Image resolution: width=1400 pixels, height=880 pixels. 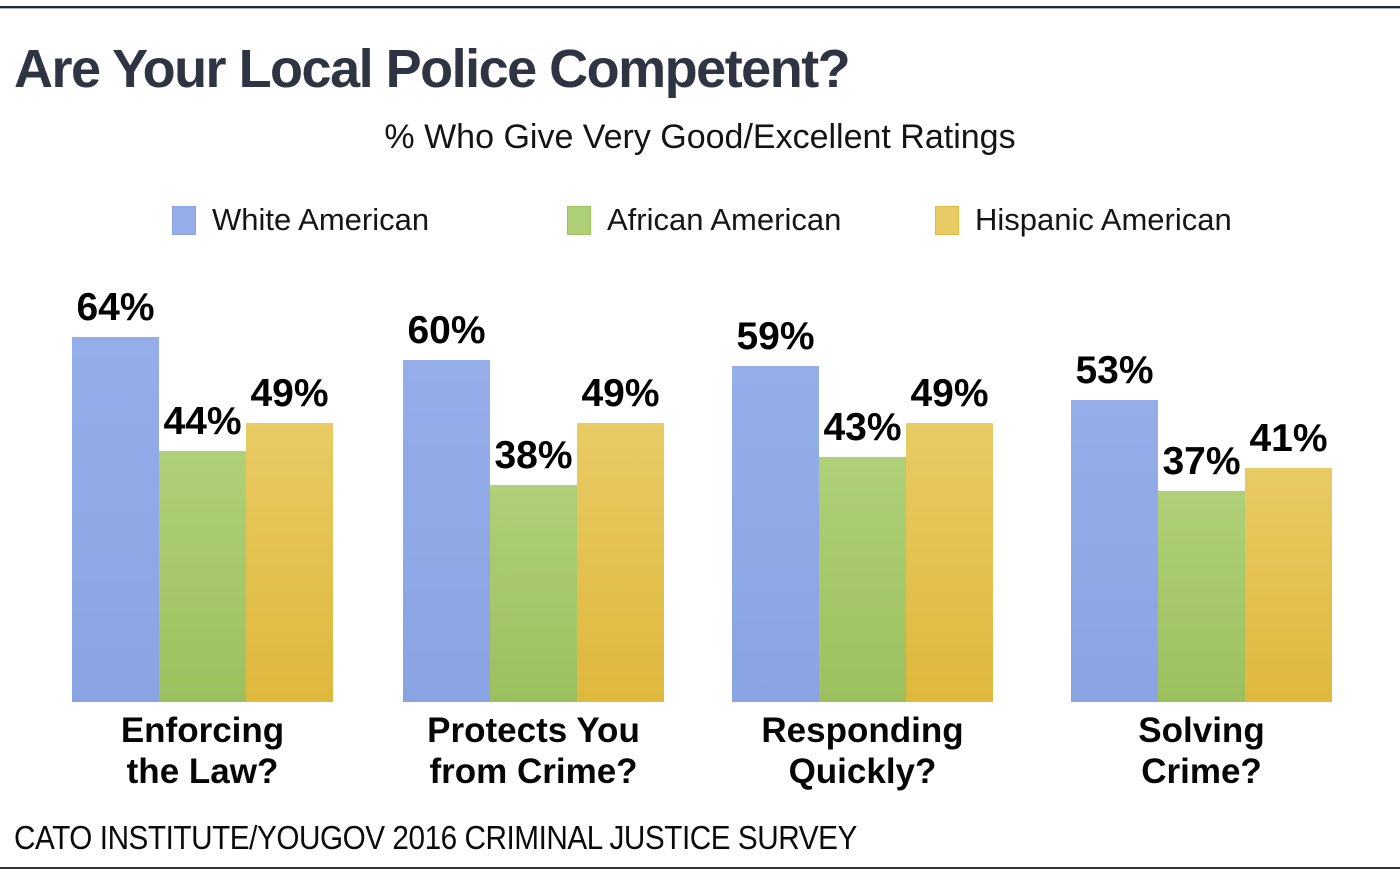 I want to click on legend-item-african-american: African American, so click(x=704, y=220).